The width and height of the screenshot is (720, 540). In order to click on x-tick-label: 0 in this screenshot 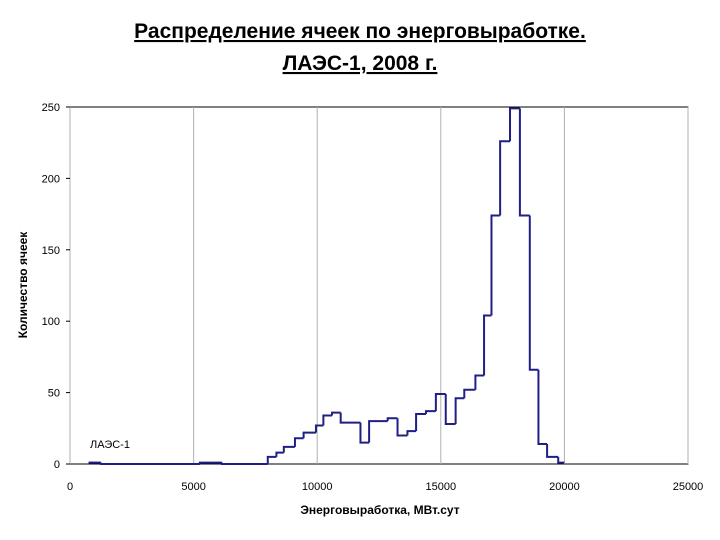, I will do `click(70, 487)`.